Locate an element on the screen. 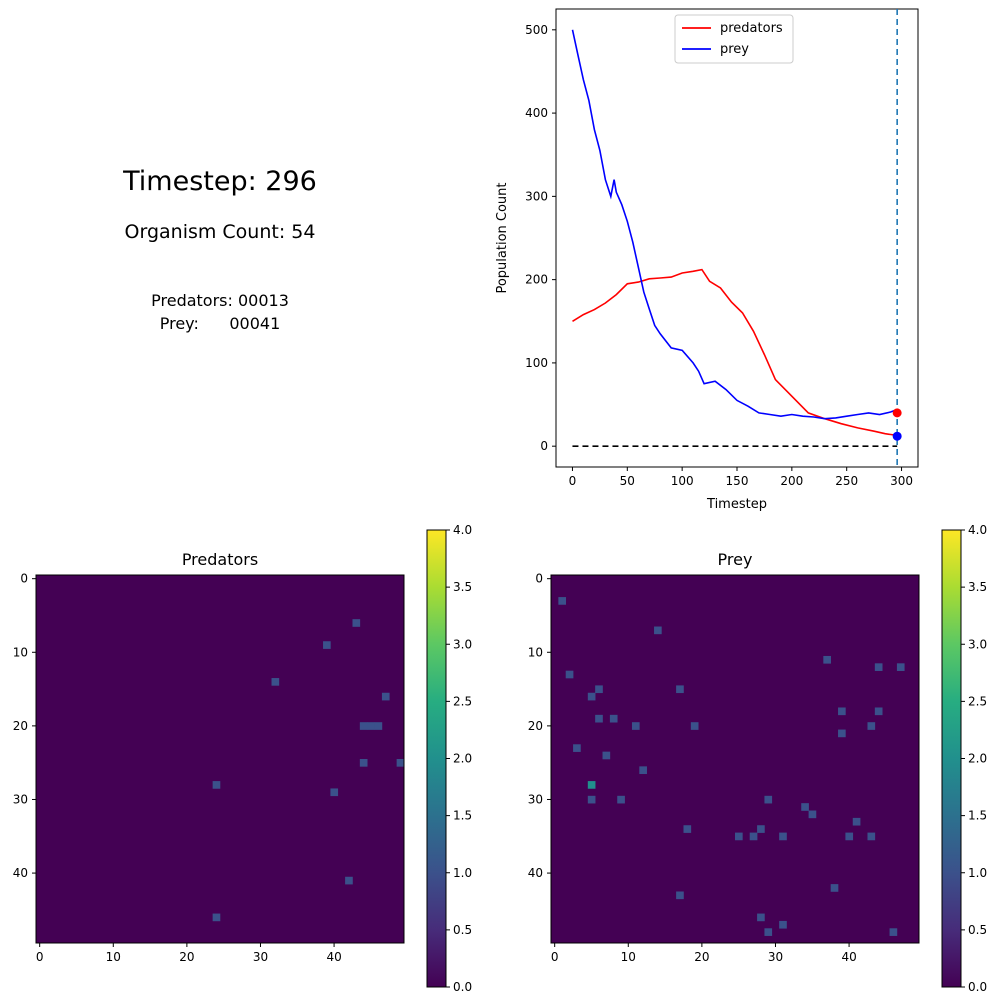  x-axis-label: Timestep is located at coordinates (736, 504).